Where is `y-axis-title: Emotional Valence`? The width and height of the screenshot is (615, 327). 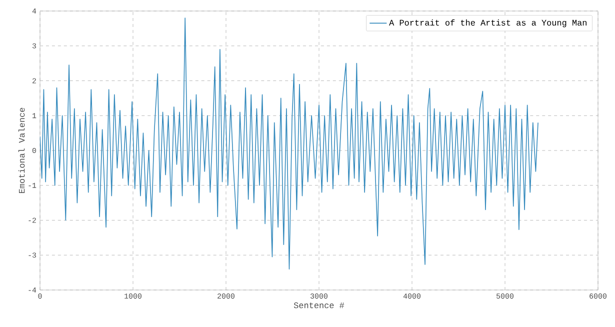
y-axis-title: Emotional Valence is located at coordinates (21, 151).